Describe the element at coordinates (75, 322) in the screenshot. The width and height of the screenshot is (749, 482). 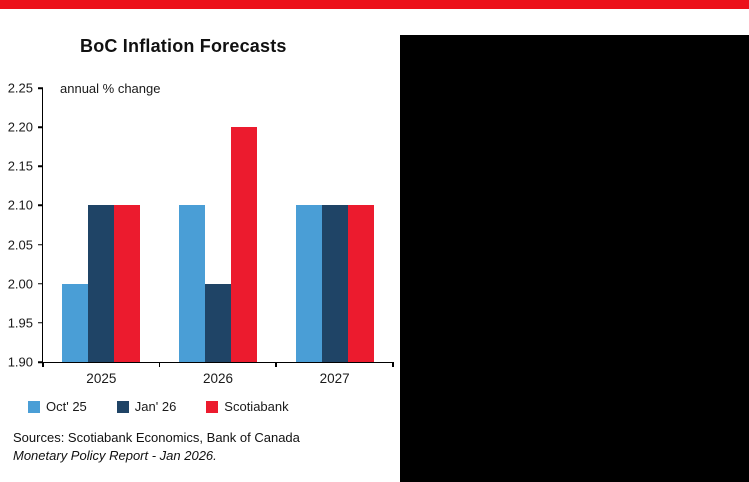
I see `bar-oct-25-2025` at that location.